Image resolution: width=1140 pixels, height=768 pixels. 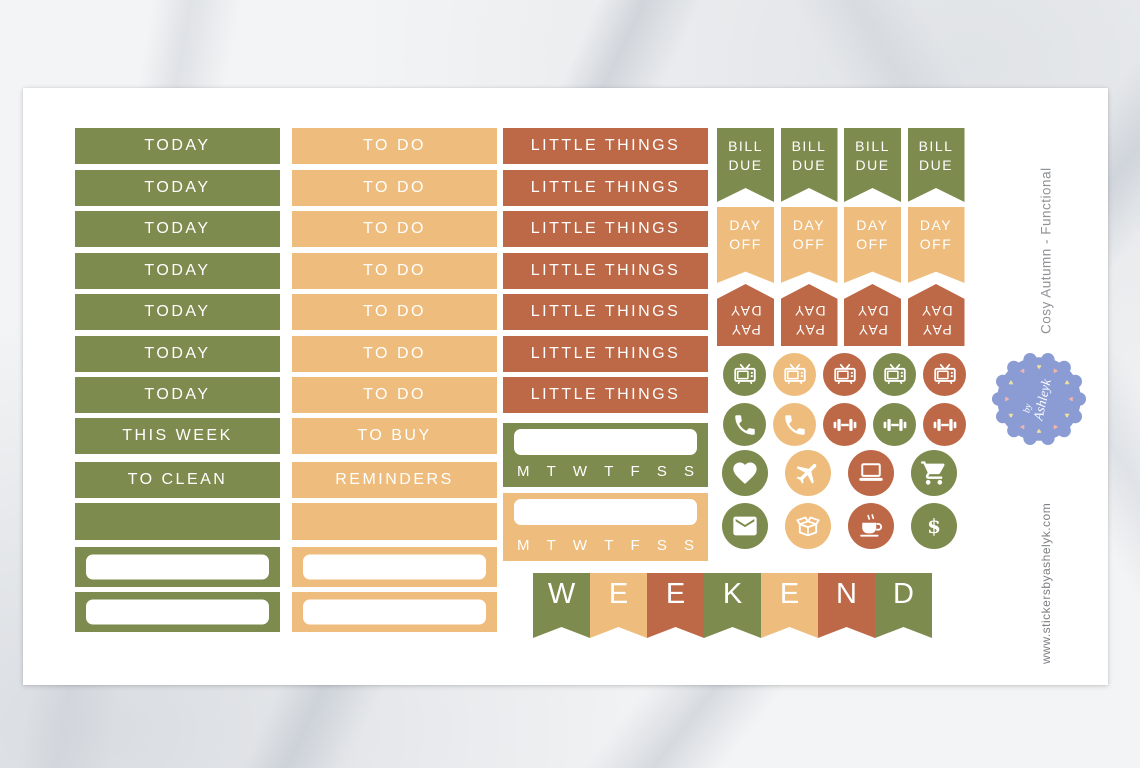 What do you see at coordinates (846, 594) in the screenshot?
I see `weekend-letter: N` at bounding box center [846, 594].